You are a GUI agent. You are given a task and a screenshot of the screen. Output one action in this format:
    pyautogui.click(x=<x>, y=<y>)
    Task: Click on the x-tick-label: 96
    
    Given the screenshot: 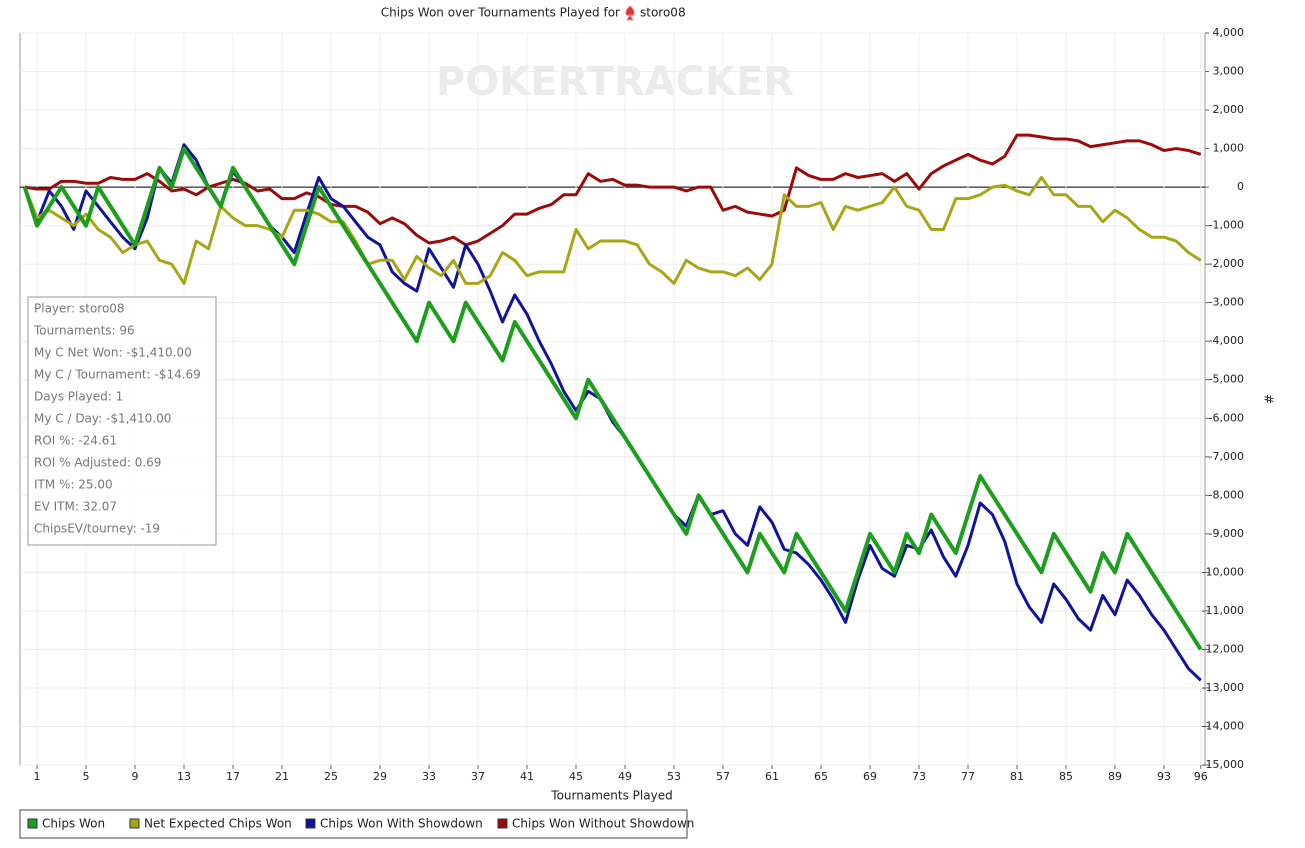 What is the action you would take?
    pyautogui.click(x=1201, y=776)
    